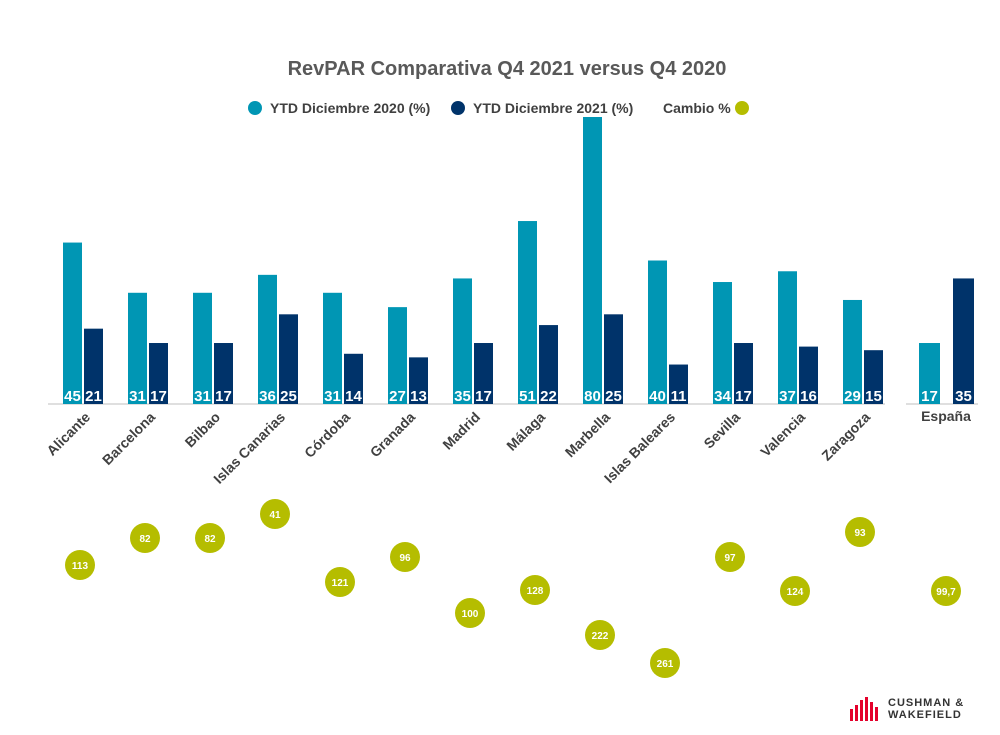 Image resolution: width=1000 pixels, height=735 pixels. I want to click on bar-2021-barcelona, so click(158, 373).